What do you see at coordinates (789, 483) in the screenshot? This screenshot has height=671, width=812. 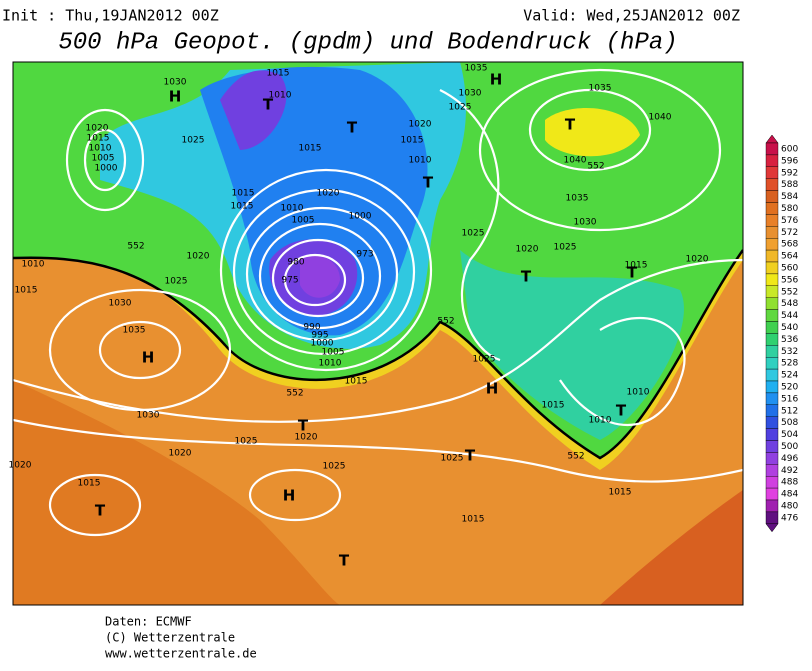 I see `colorbar-label: 488` at bounding box center [789, 483].